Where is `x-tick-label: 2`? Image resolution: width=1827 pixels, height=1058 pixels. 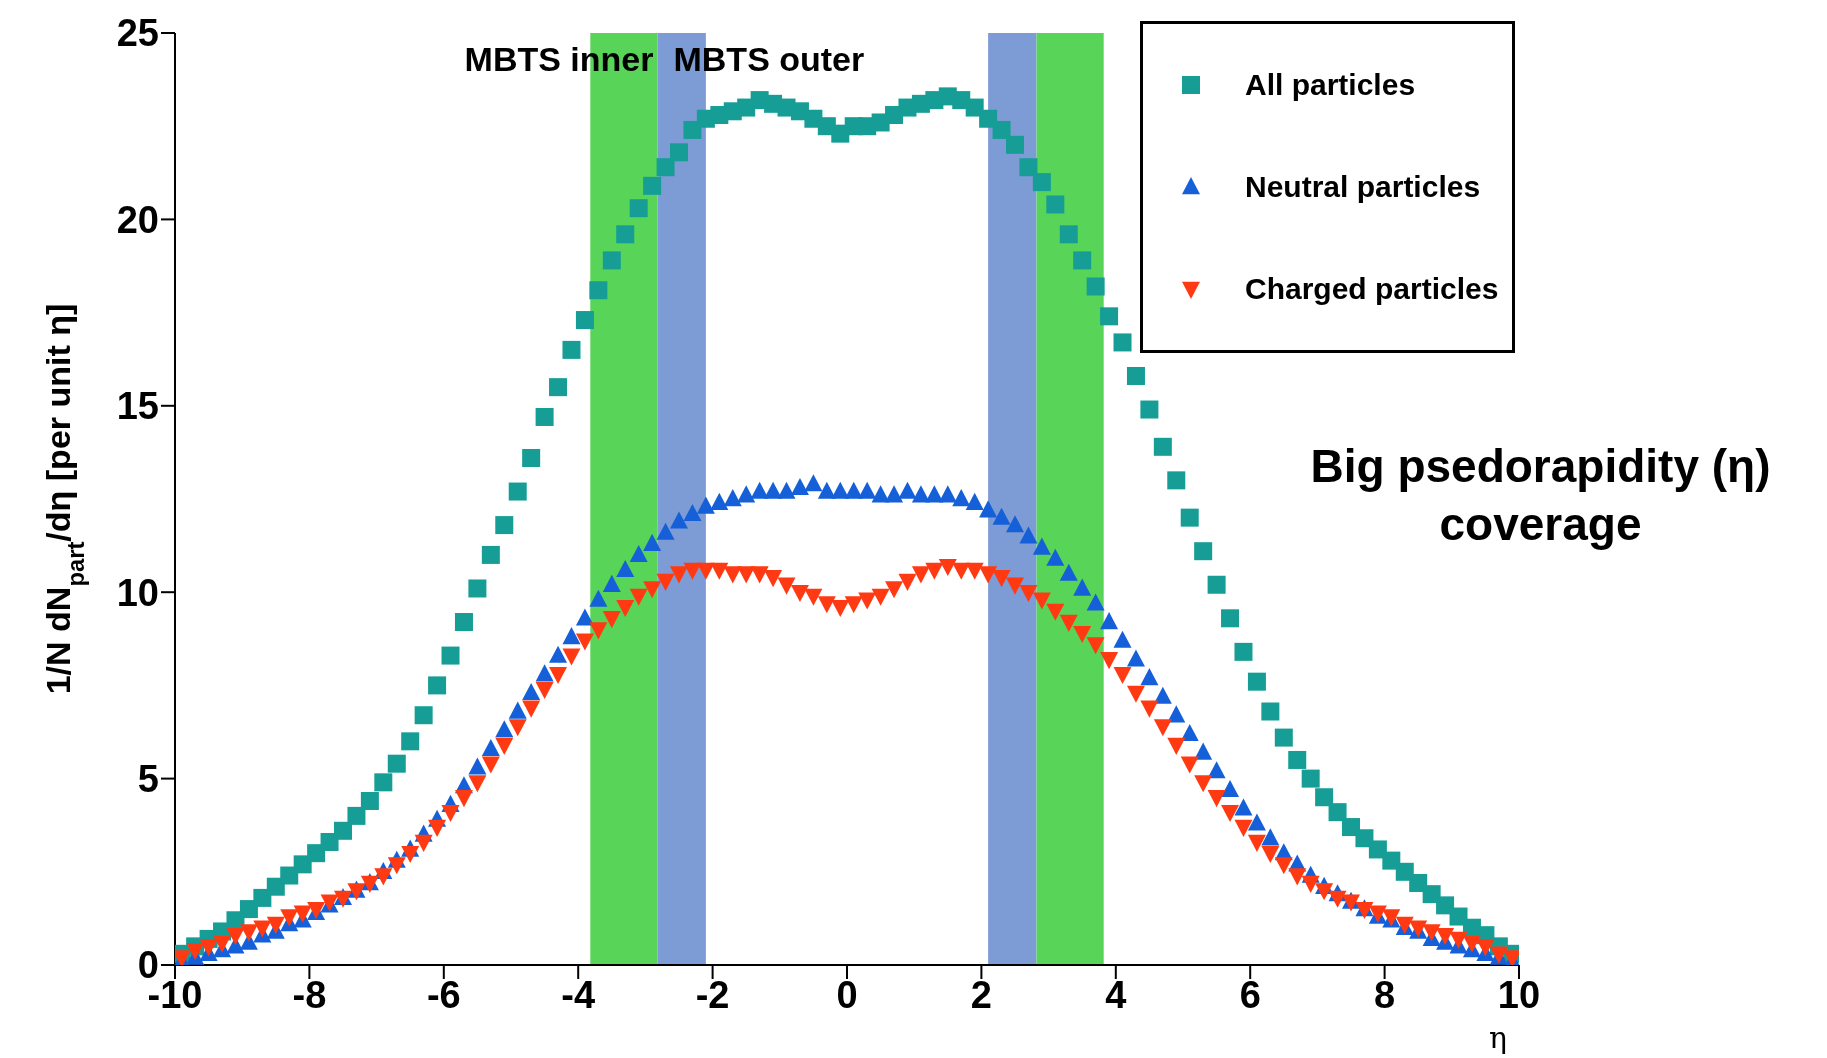
x-tick-label: 2 is located at coordinates (981, 994).